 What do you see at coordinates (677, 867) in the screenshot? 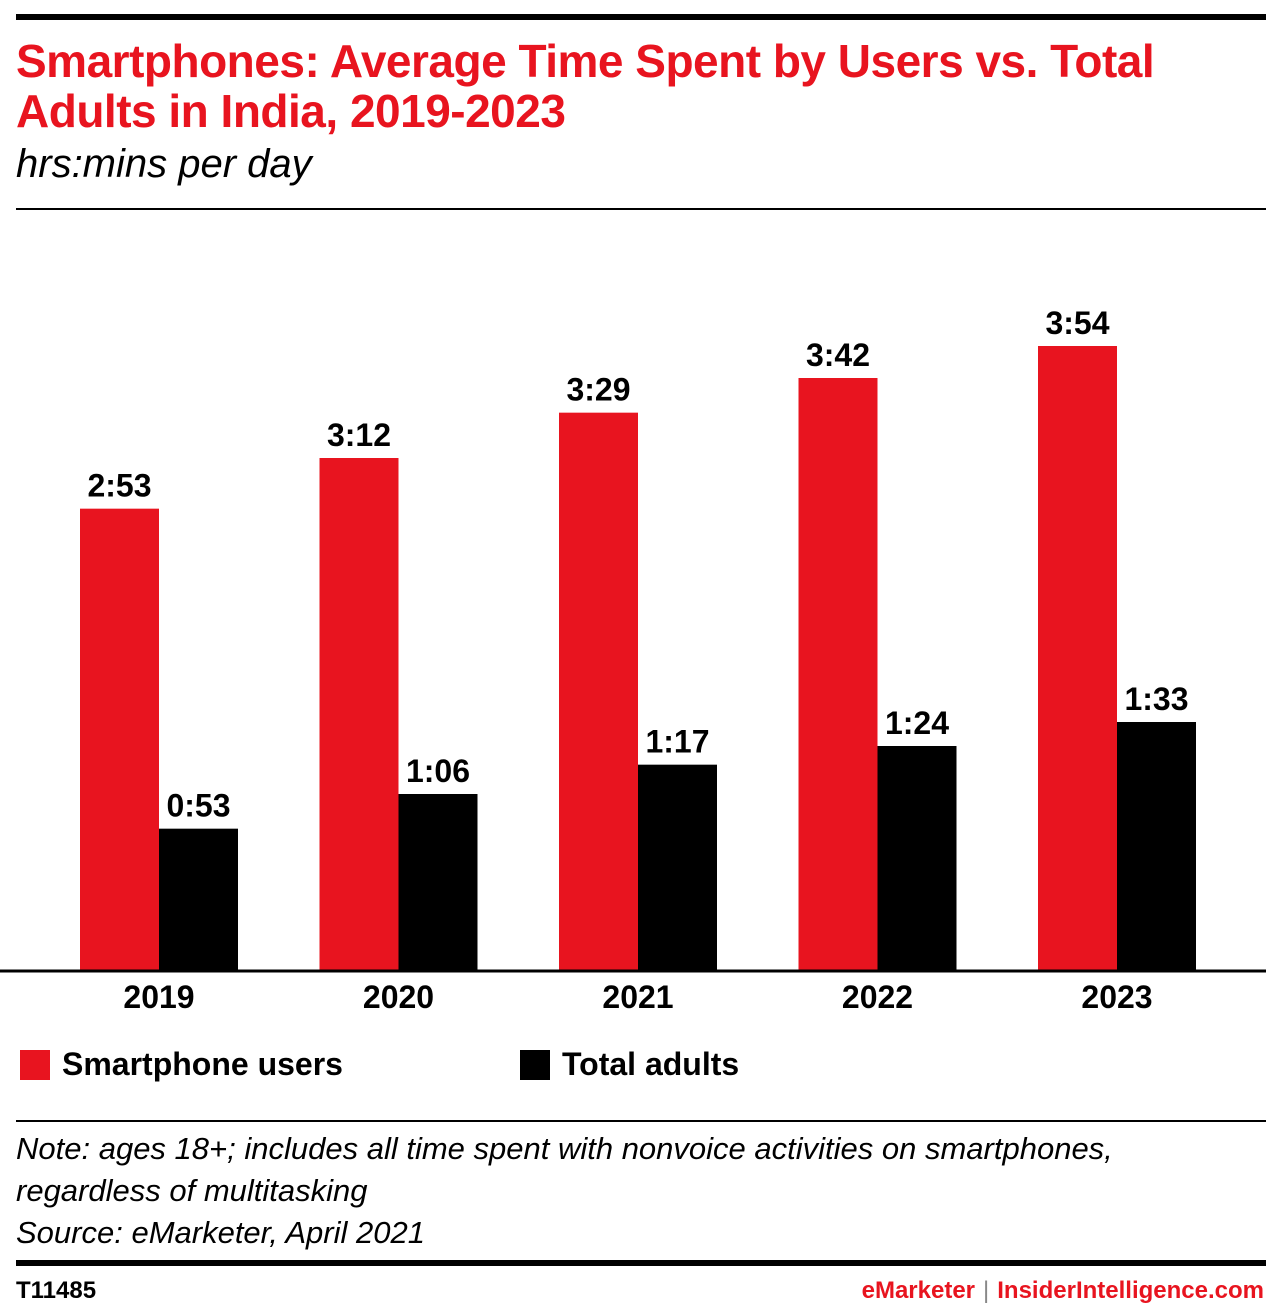
I see `bar-total-adults-2021` at bounding box center [677, 867].